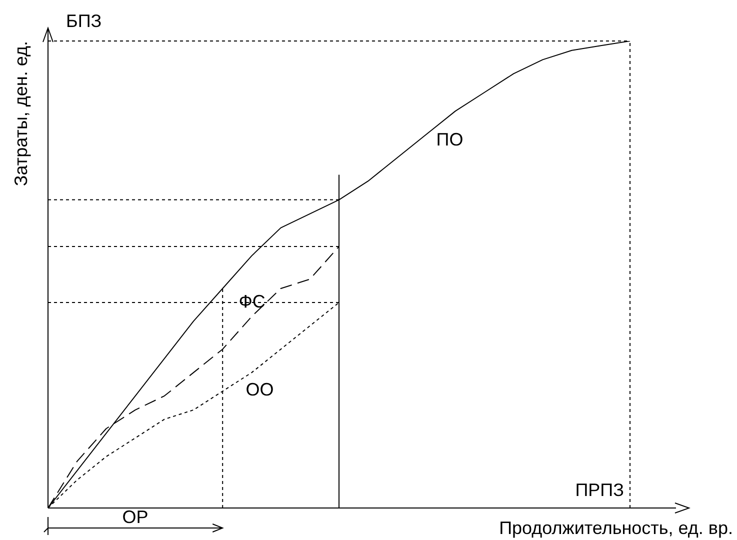 This screenshot has width=737, height=540. Describe the element at coordinates (20, 113) in the screenshot. I see `y-axis-title: Затраты, ден. ед.` at that location.